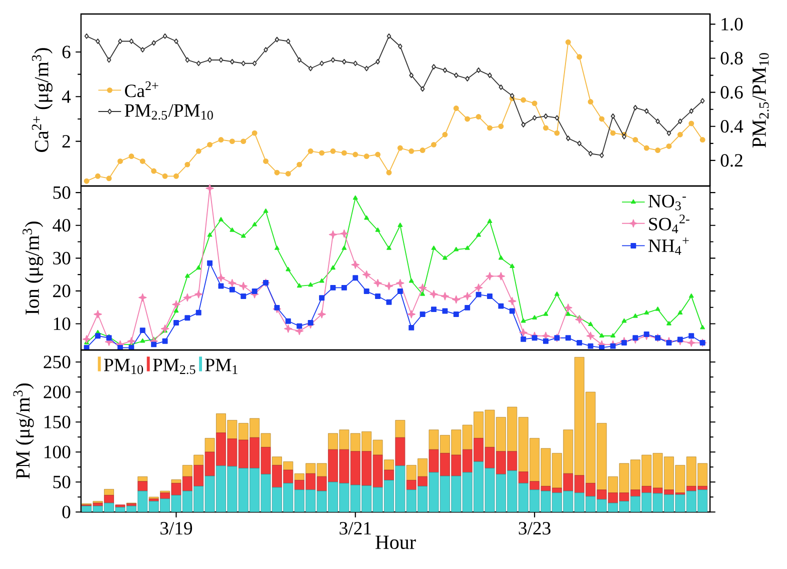 The image size is (787, 569). I want to click on y2-tick-label: 1.0, so click(732, 24).